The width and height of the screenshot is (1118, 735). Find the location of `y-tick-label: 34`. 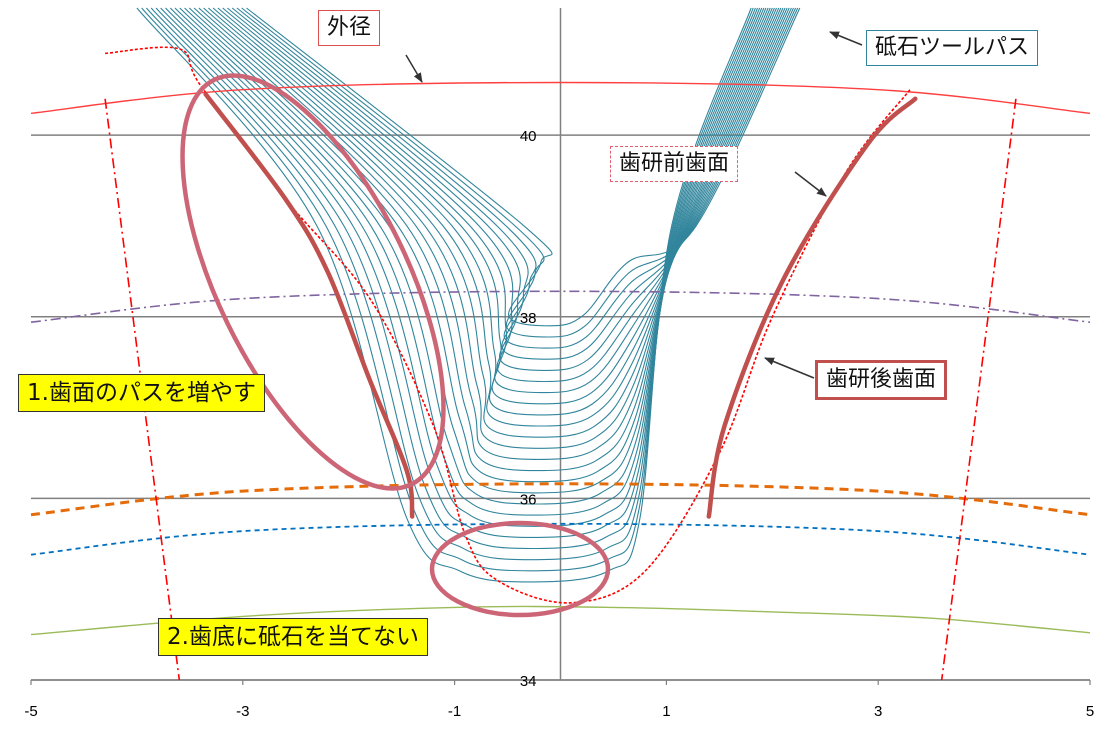

y-tick-label: 34 is located at coordinates (528, 681).